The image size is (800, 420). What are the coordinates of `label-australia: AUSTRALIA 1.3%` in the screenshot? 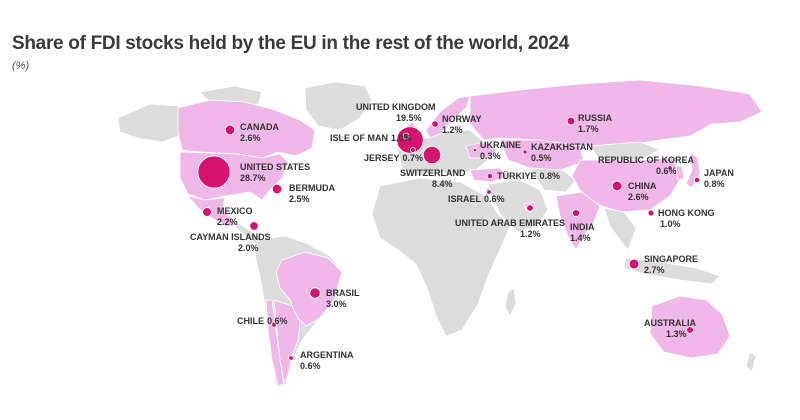 It's located at (670, 328).